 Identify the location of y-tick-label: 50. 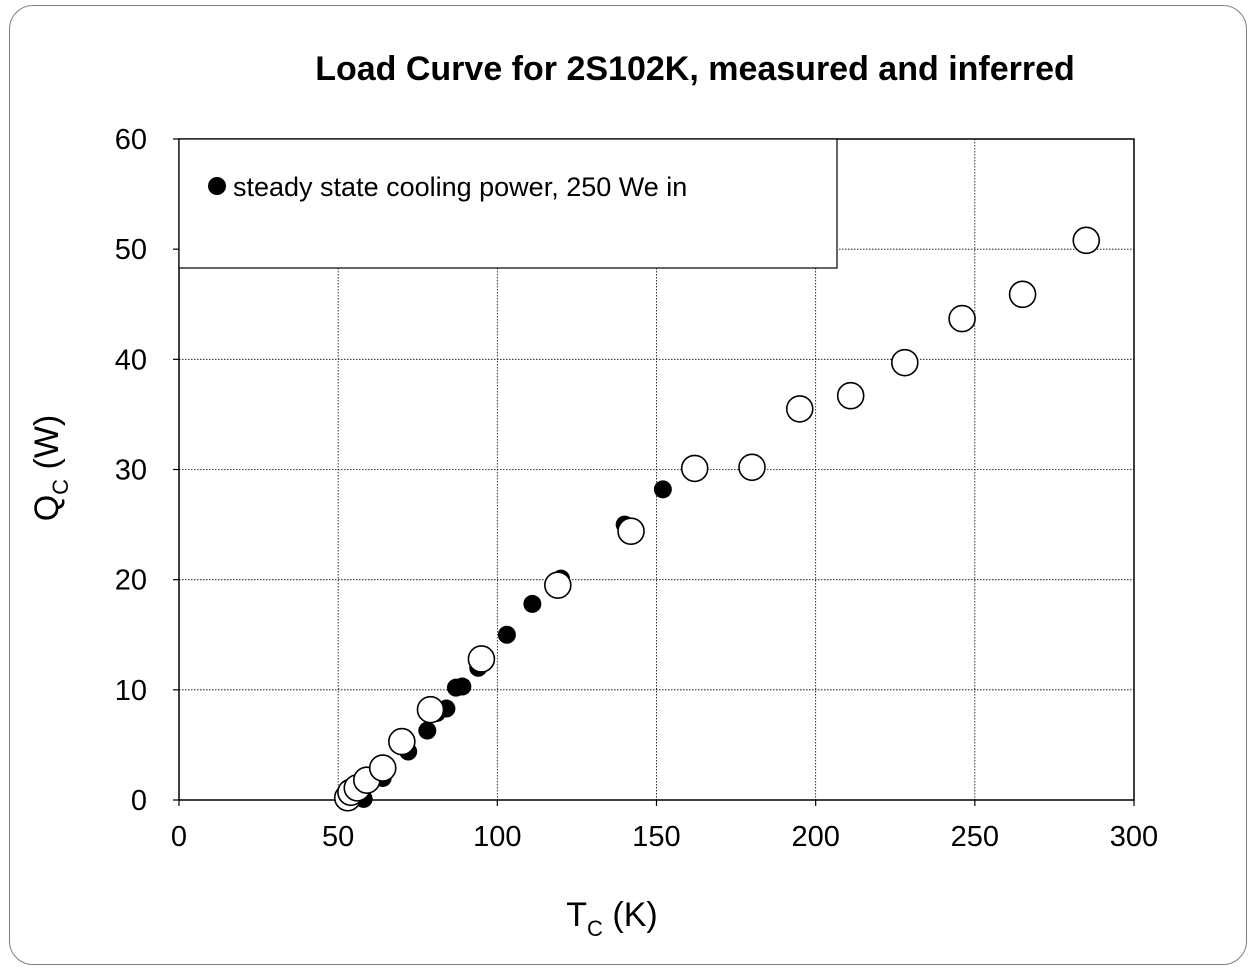
(131, 250).